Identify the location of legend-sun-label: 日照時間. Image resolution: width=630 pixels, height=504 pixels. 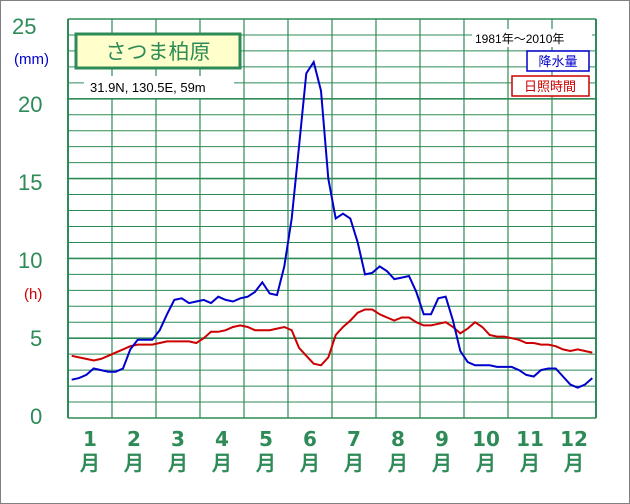
(550, 87).